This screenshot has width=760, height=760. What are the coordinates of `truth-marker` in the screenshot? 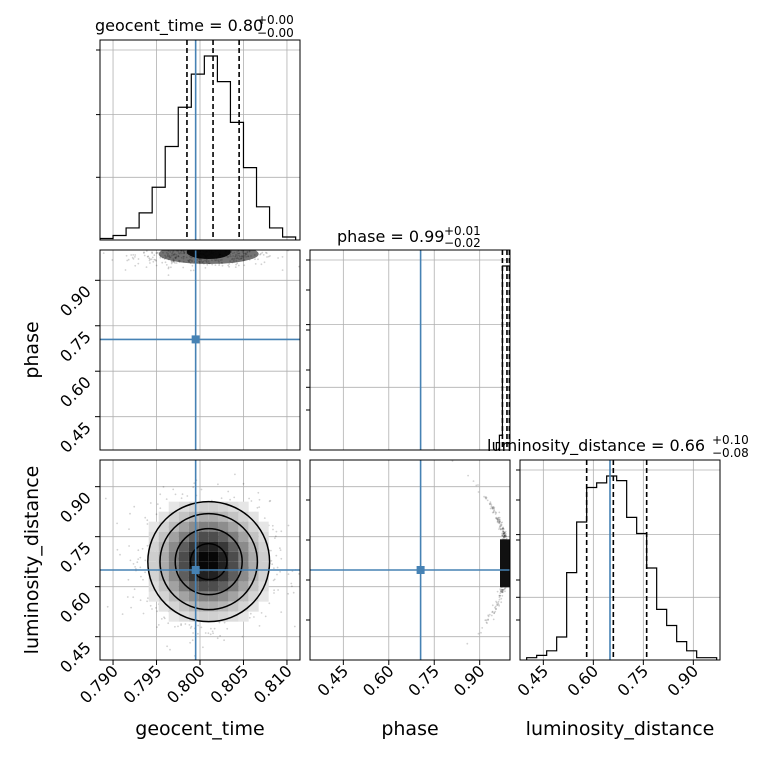 It's located at (420, 570).